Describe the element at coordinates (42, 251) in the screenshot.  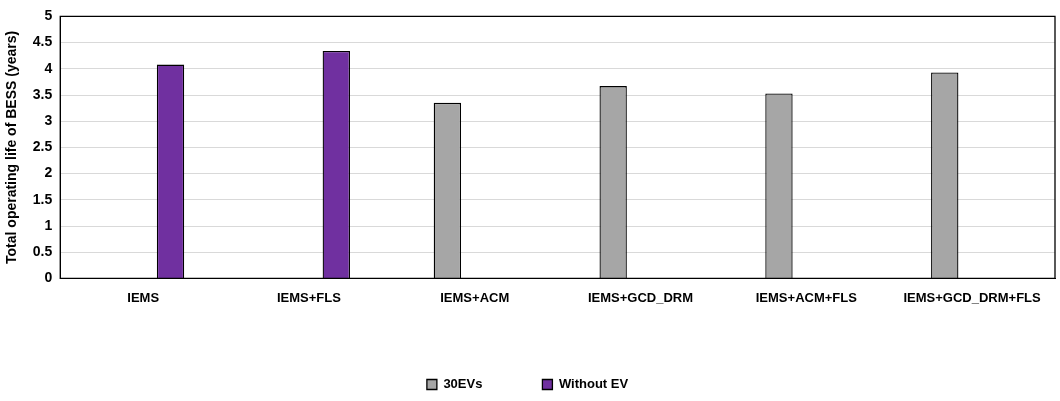
I see `y-tick-label: 0.5` at that location.